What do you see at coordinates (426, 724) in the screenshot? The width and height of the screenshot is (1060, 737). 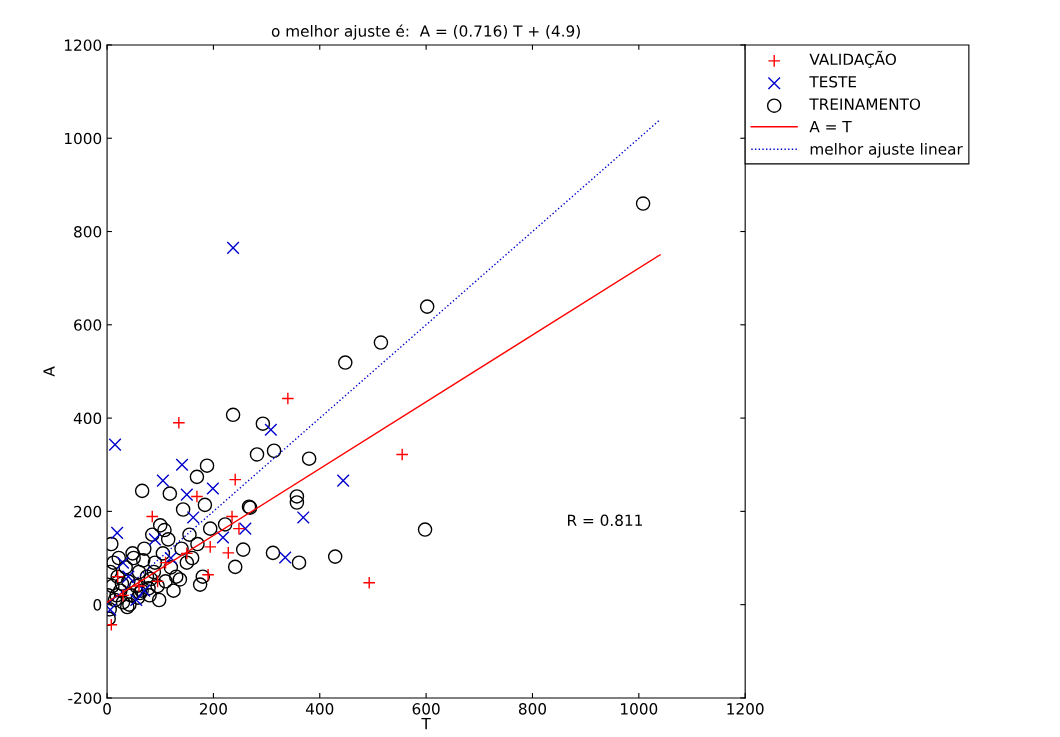 I see `x-axis-title: T` at bounding box center [426, 724].